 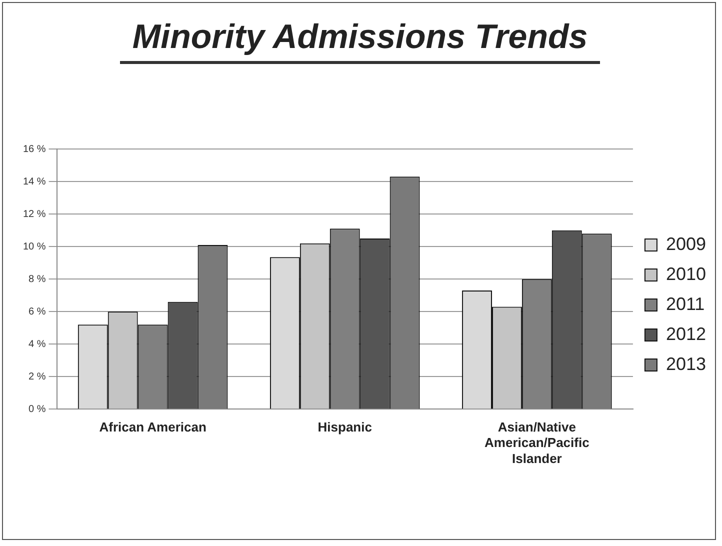 I want to click on y-tick-label: 10 %, so click(x=34, y=246).